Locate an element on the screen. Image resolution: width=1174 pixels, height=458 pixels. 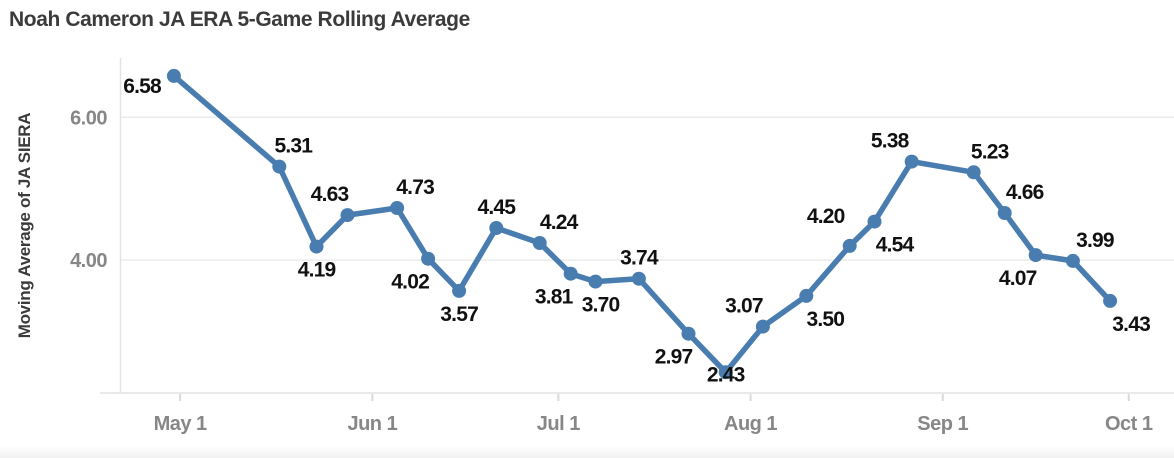
y-tick-label: 6.00 is located at coordinates (88, 118).